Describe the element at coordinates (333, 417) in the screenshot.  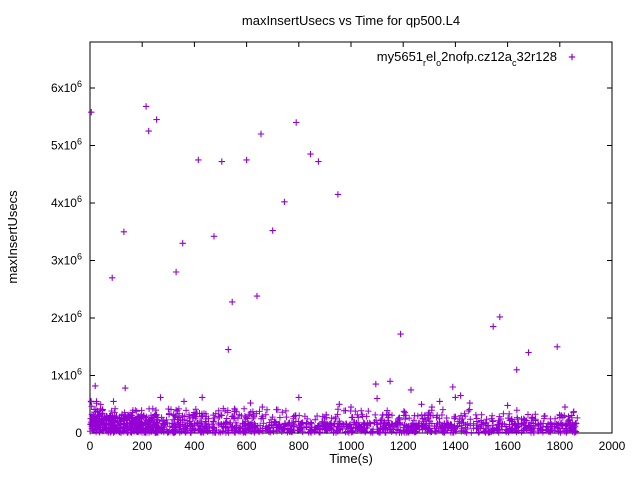
I see `data-points-cluster` at that location.